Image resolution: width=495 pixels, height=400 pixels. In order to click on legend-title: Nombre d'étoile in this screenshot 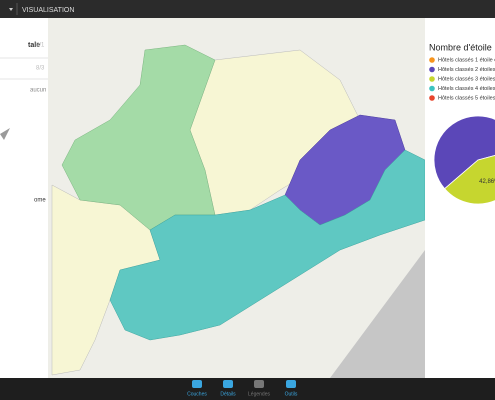, I will do `click(460, 47)`.